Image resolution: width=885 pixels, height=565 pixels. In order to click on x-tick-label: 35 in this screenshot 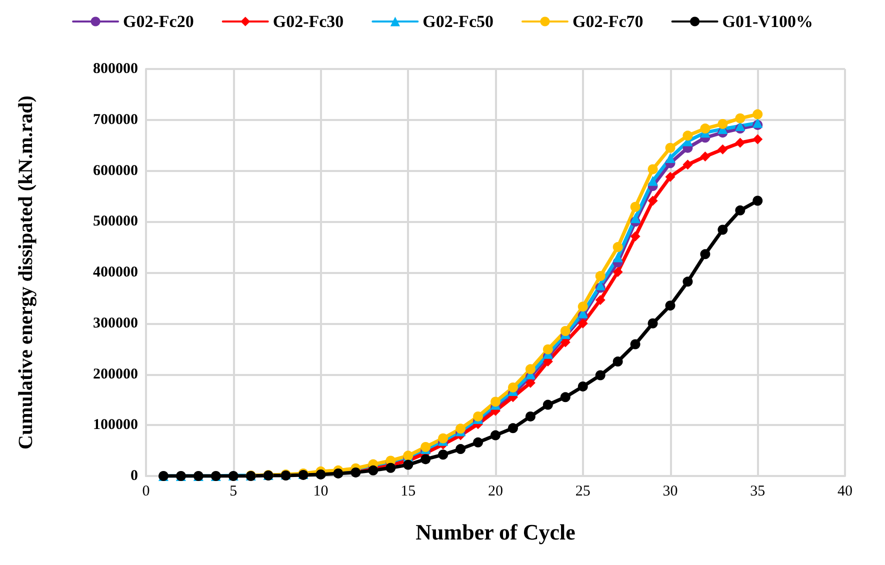, I will do `click(758, 492)`.